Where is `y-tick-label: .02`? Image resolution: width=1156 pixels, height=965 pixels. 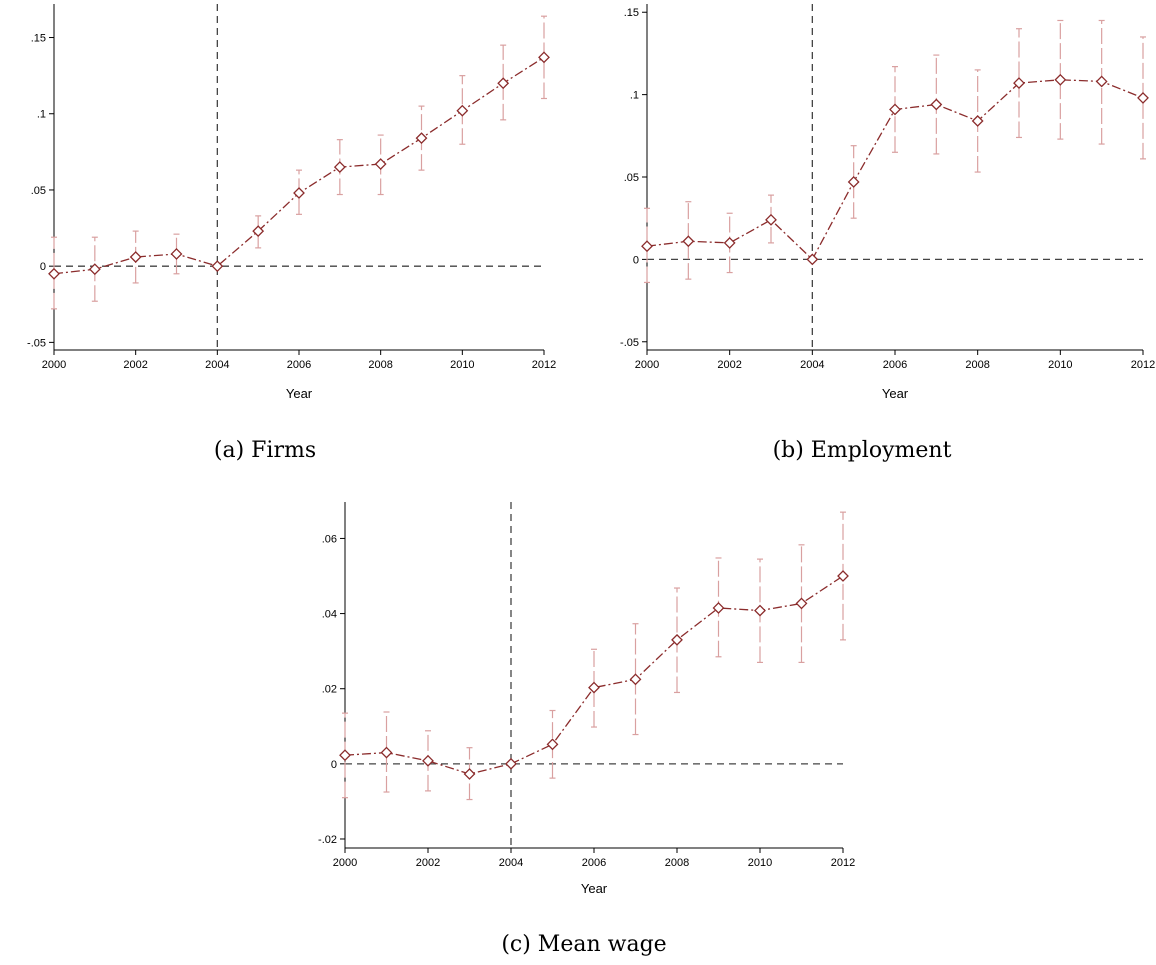 y-tick-label: .02 is located at coordinates (329, 690).